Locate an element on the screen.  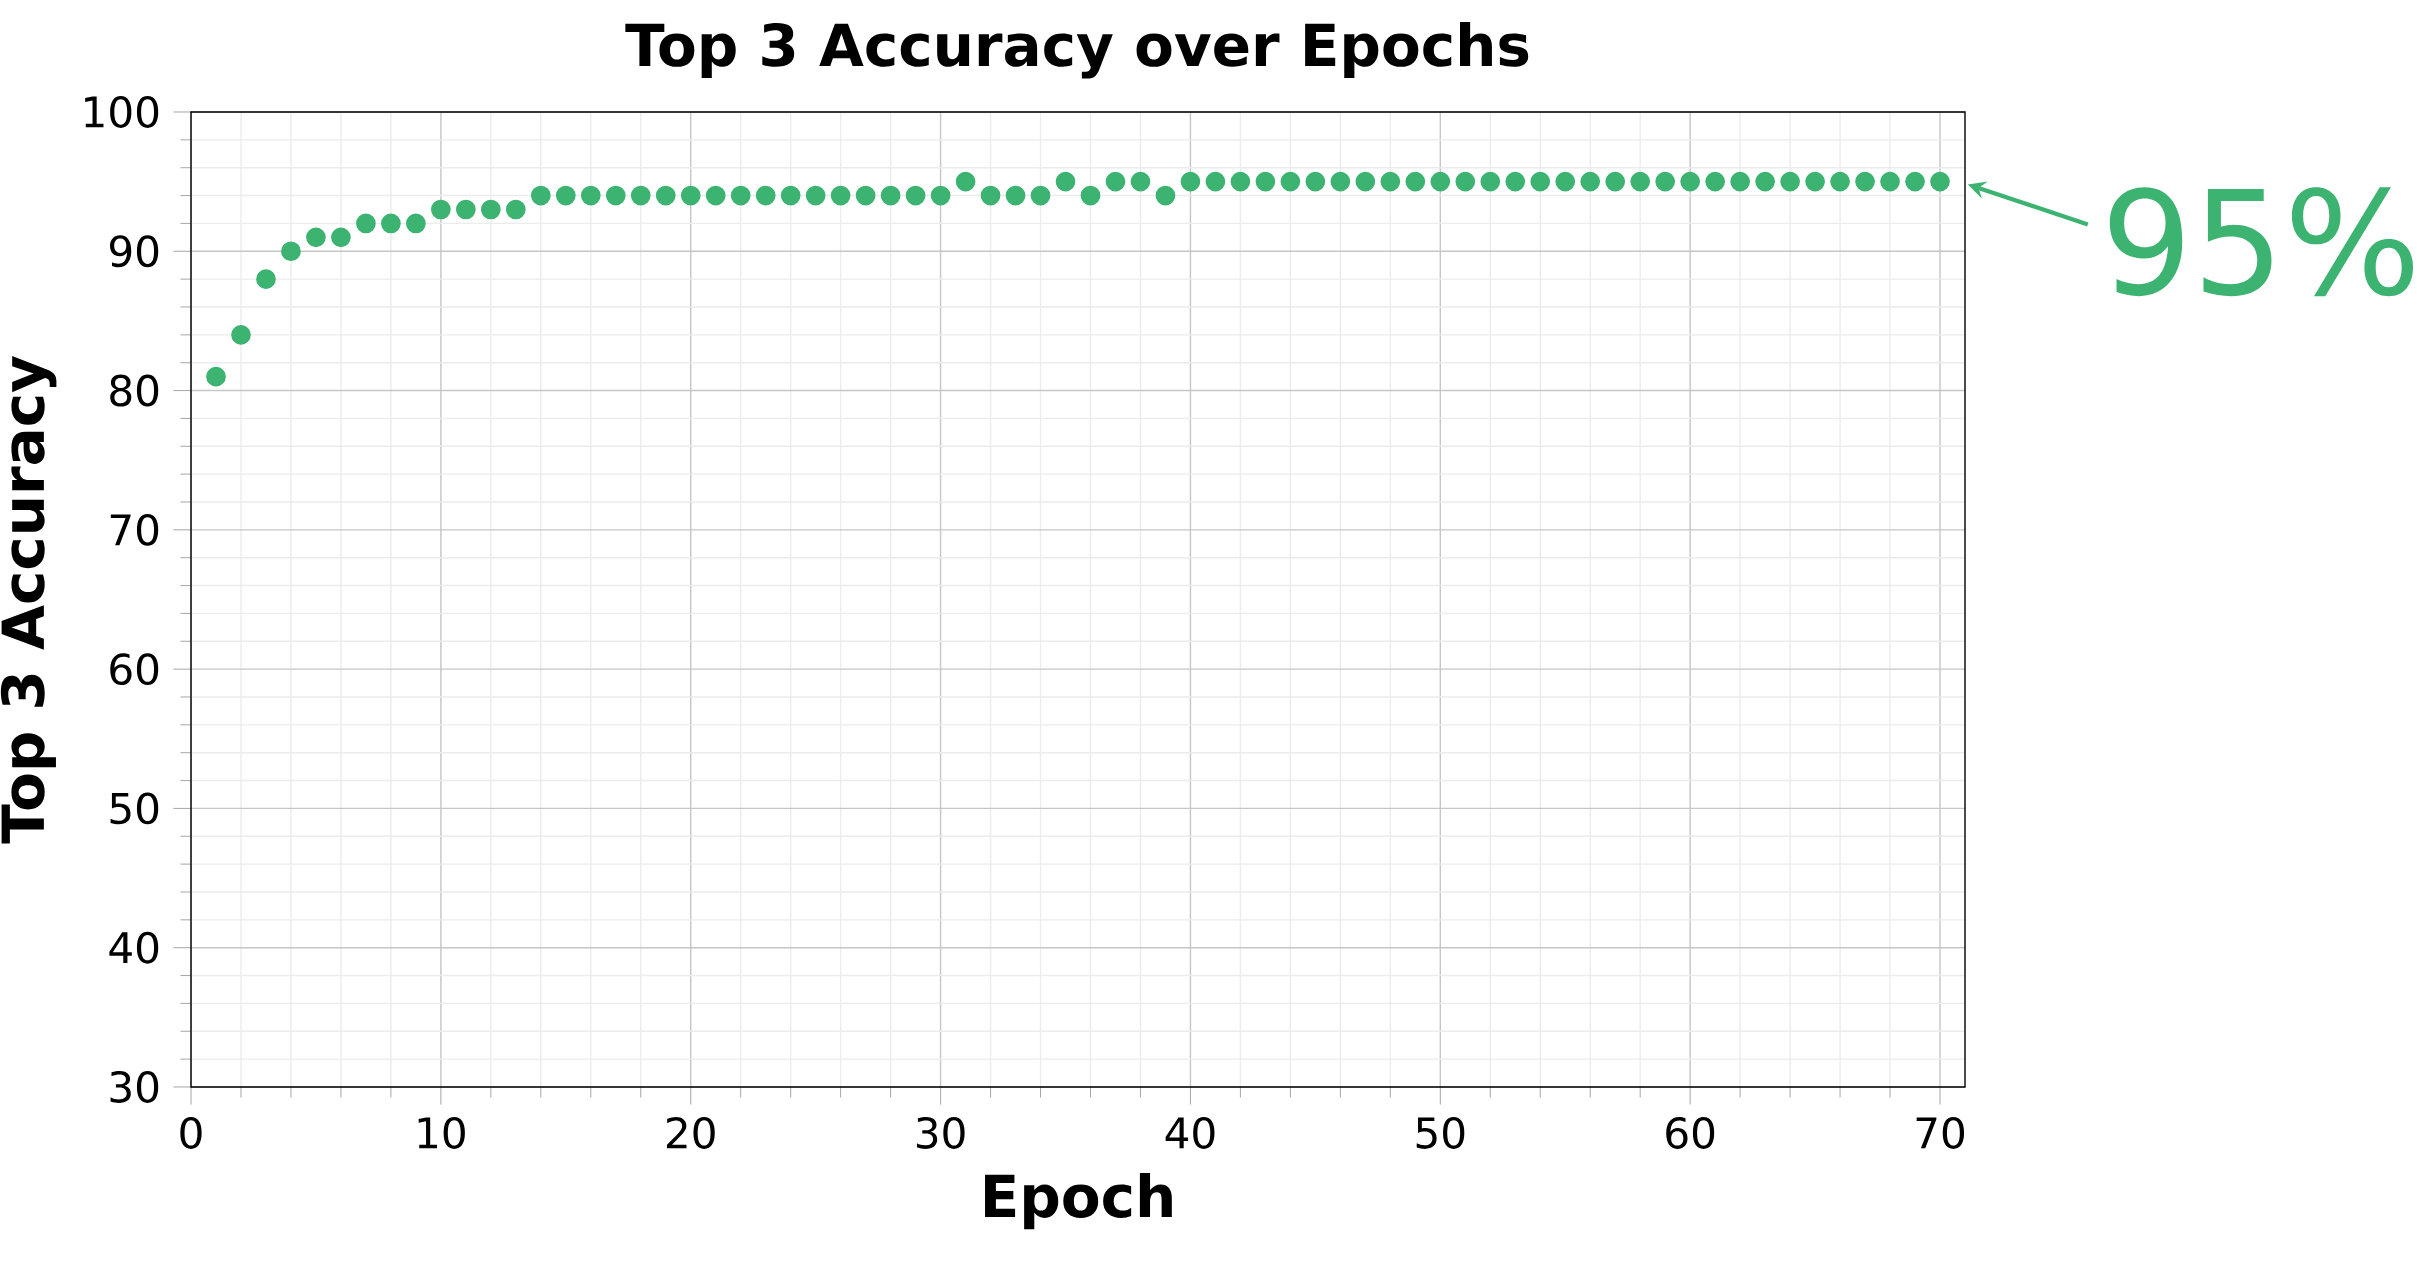
x-tick-label: 50 is located at coordinates (1440, 1132).